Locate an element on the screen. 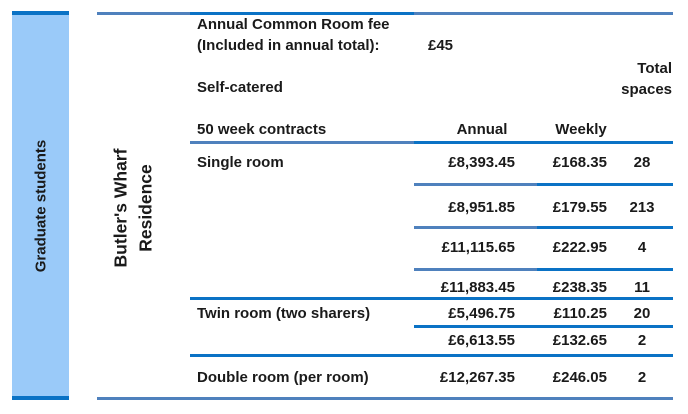 The height and width of the screenshot is (414, 688). residence-name-line1: Butler's Wharf is located at coordinates (120, 208).